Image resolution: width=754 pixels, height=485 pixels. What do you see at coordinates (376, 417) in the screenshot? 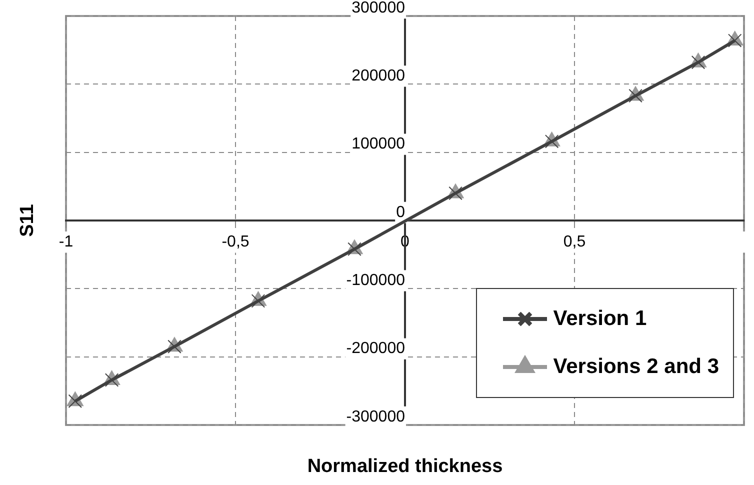
I see `y-tick-label: -300000` at bounding box center [376, 417].